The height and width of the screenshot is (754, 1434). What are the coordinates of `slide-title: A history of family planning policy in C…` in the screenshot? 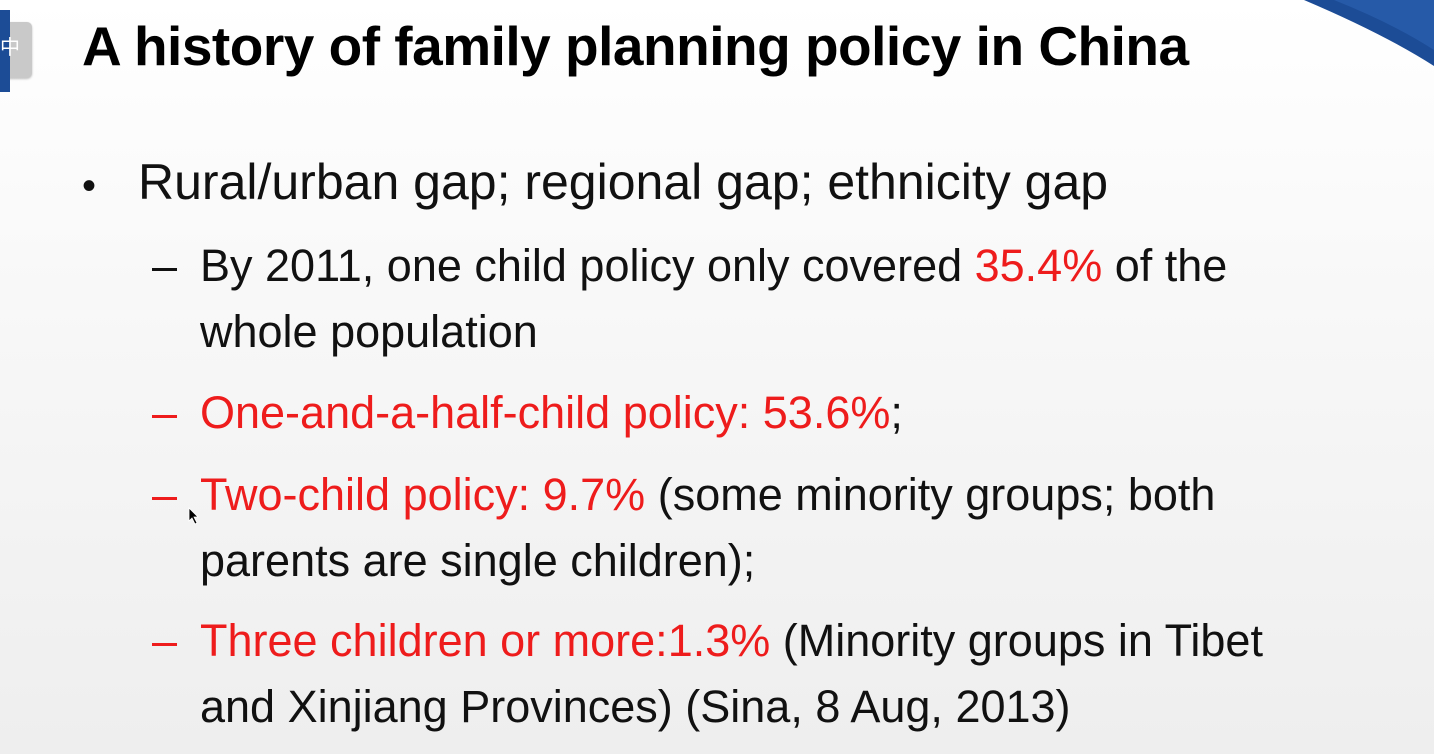 It's located at (635, 46).